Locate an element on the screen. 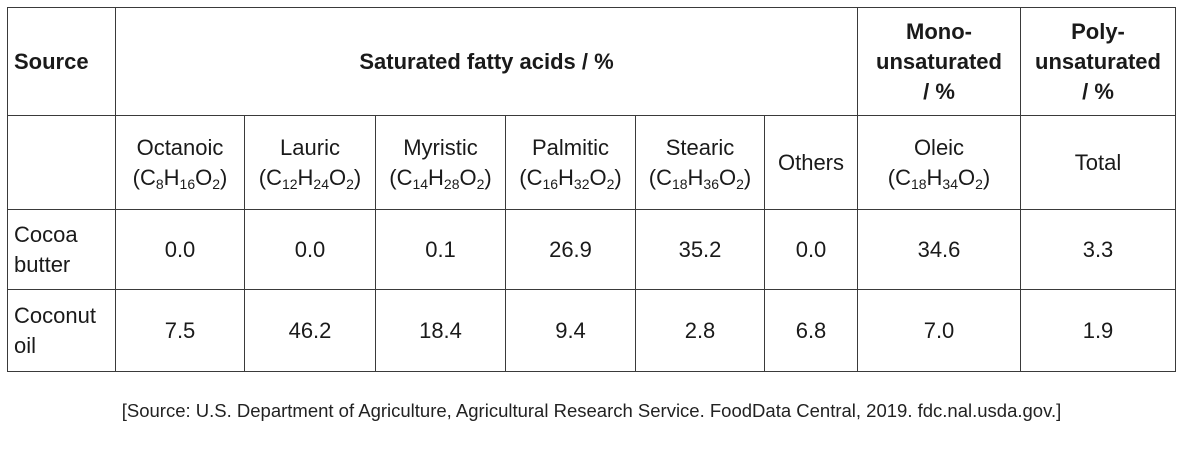 The height and width of the screenshot is (451, 1183). column-name: Myristic is located at coordinates (440, 147).